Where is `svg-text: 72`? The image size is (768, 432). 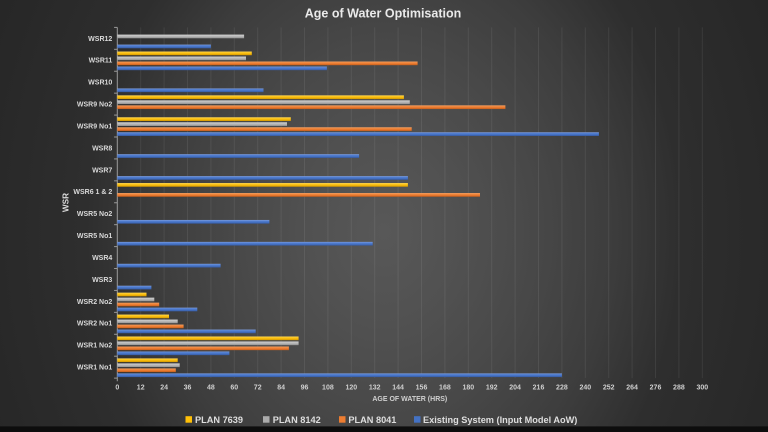
svg-text: 72 is located at coordinates (258, 388).